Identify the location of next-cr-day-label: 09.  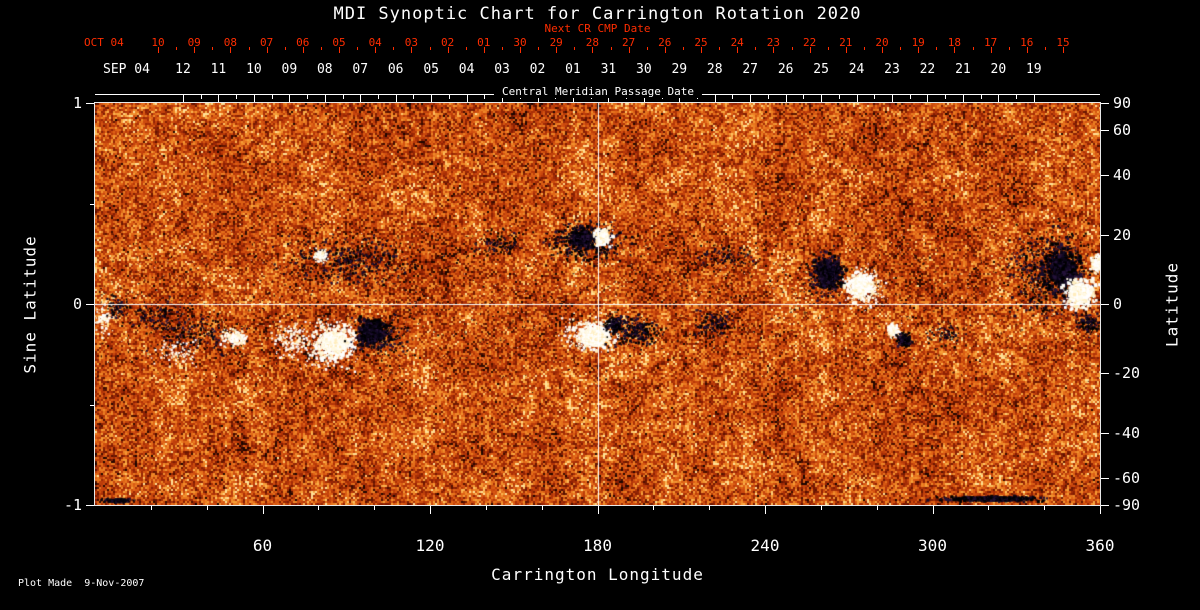
(194, 42).